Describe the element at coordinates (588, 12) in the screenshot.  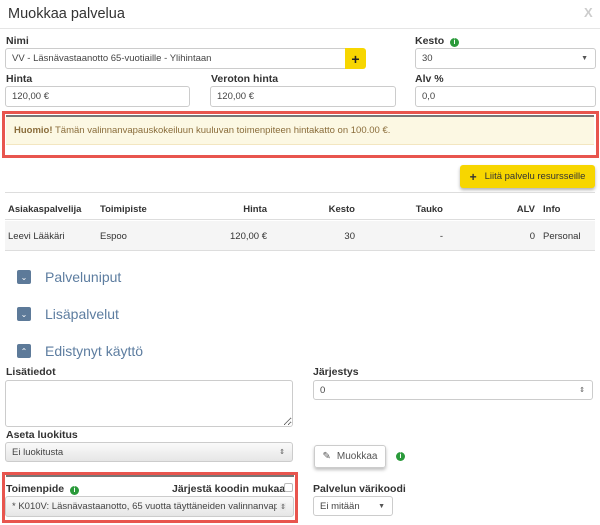
I see `close-button: X` at that location.